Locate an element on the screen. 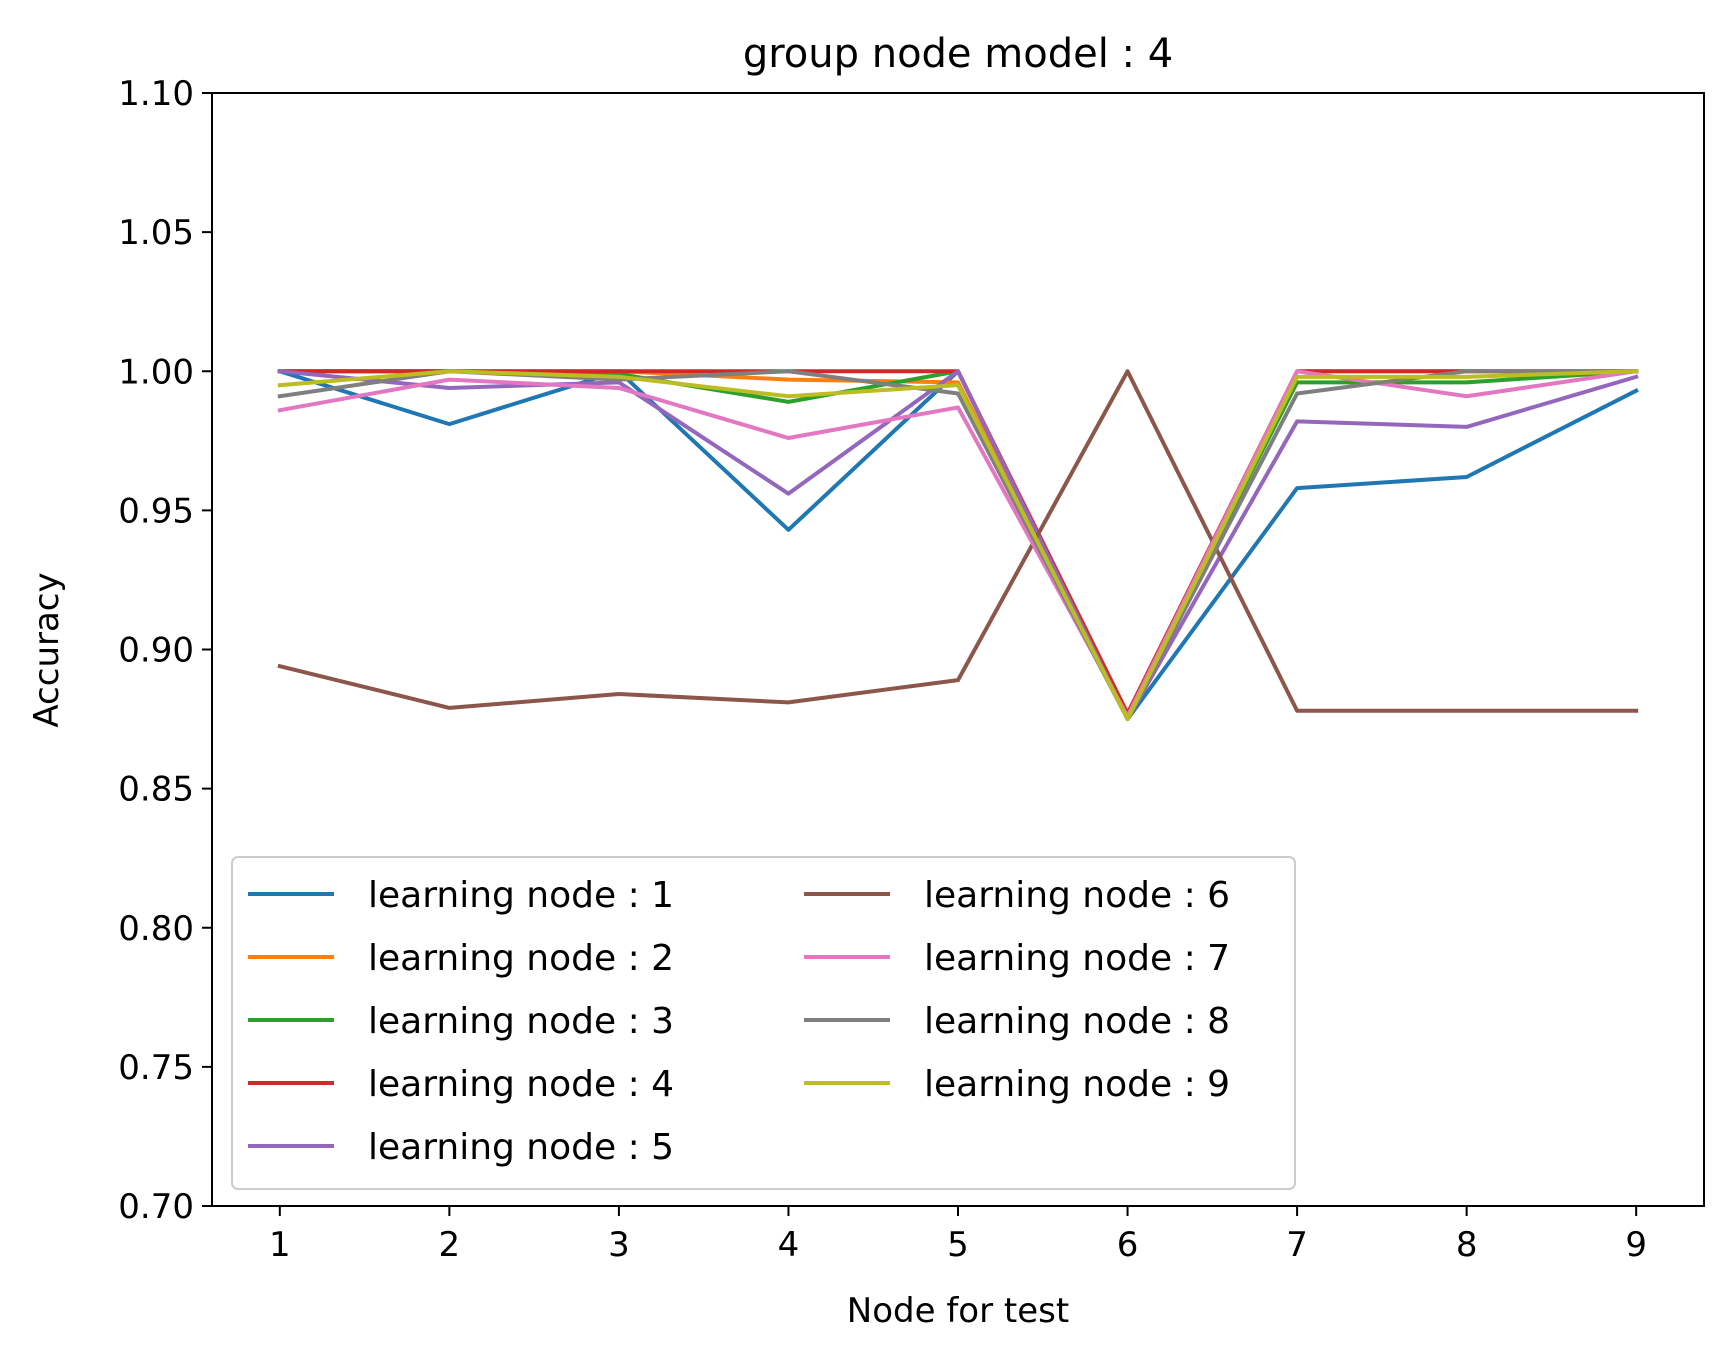  legend-label-5: learning node : 5 is located at coordinates (521, 1147).